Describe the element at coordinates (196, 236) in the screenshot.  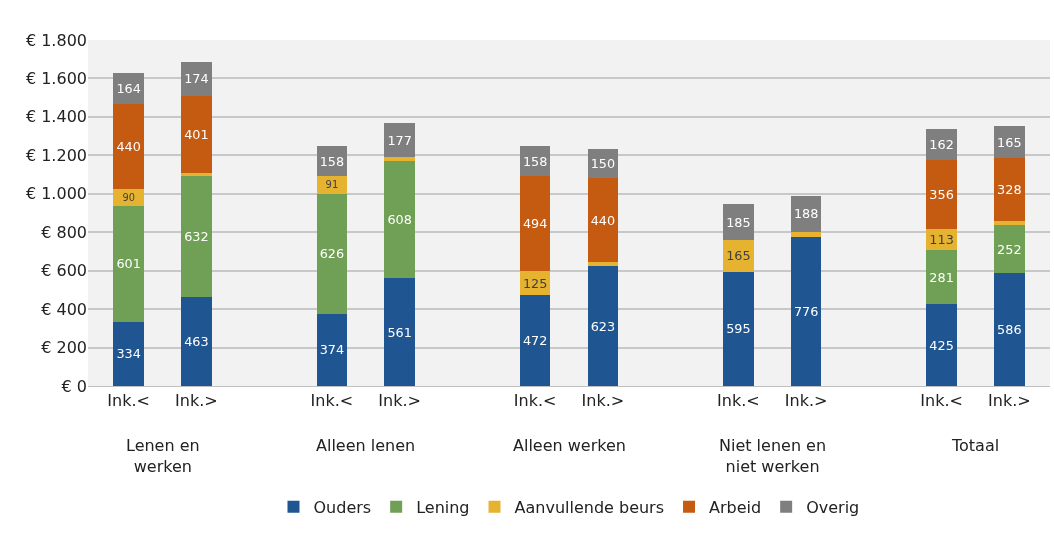
I see `data-label: 632` at that location.